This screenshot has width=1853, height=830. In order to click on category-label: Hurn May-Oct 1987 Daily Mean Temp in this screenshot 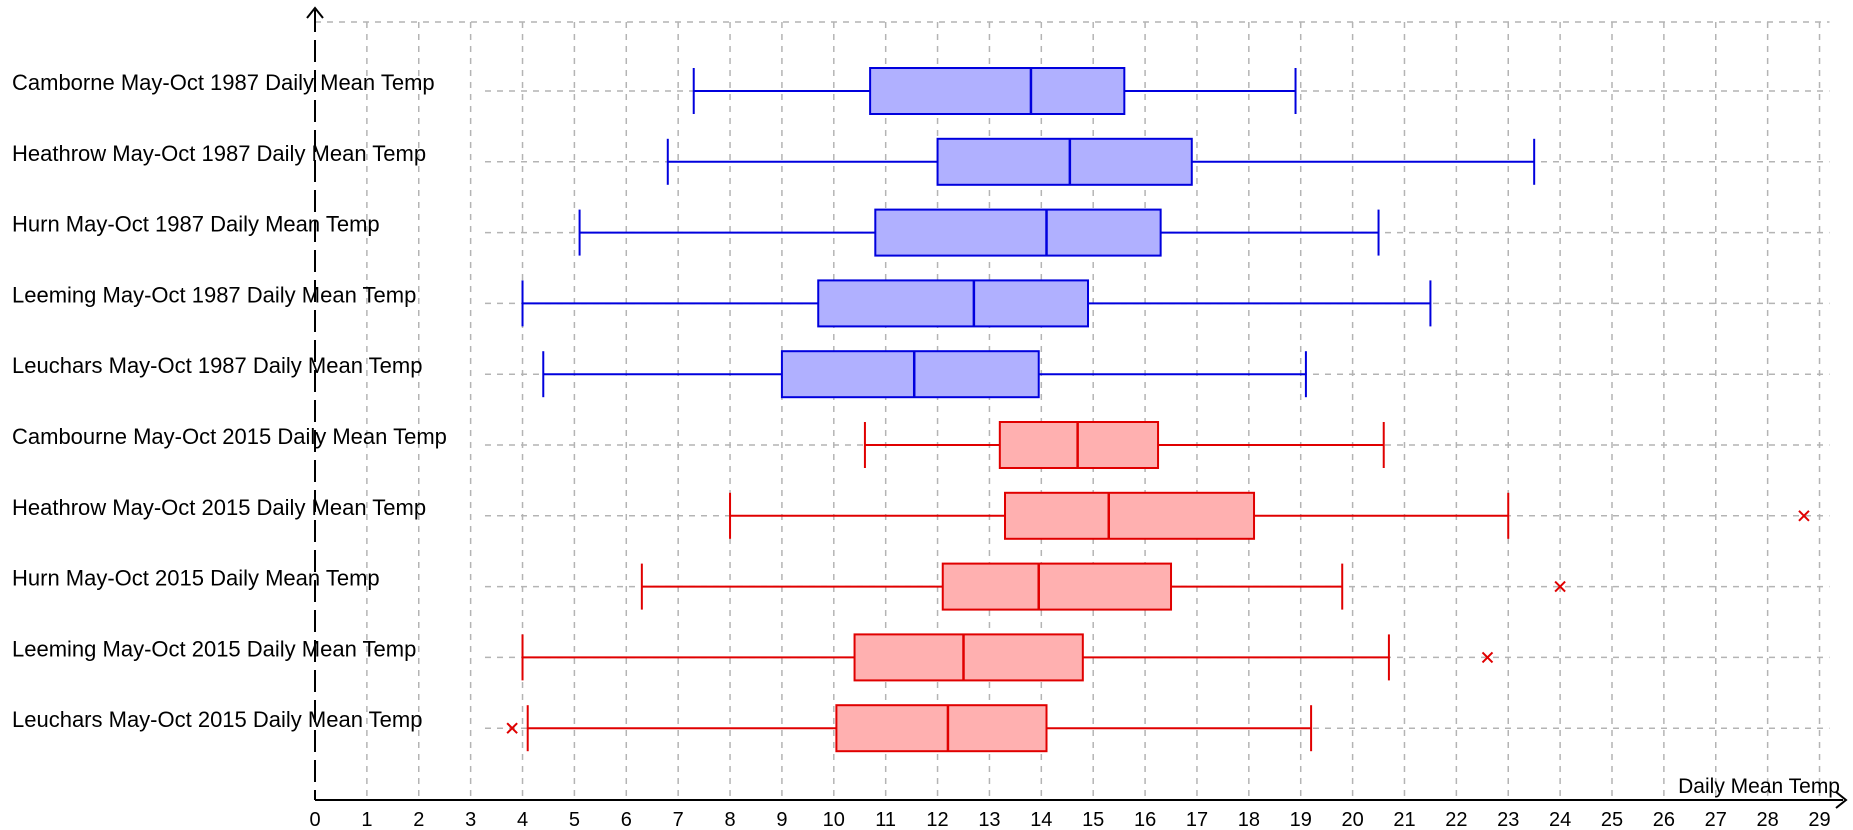, I will do `click(196, 224)`.